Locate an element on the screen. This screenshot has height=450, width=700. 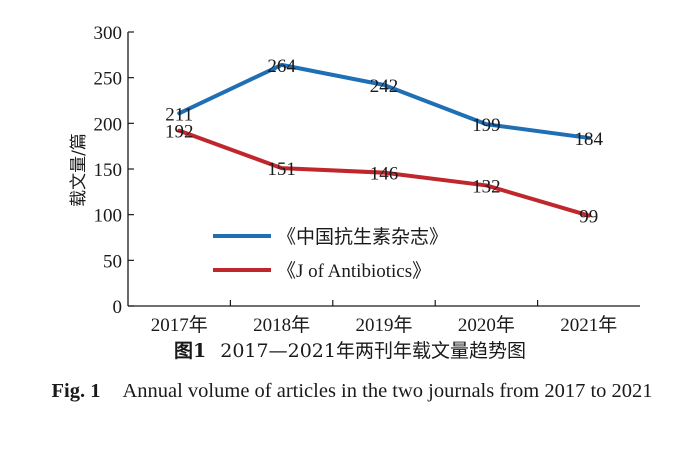
y-tick-label: 150 is located at coordinates (108, 170).